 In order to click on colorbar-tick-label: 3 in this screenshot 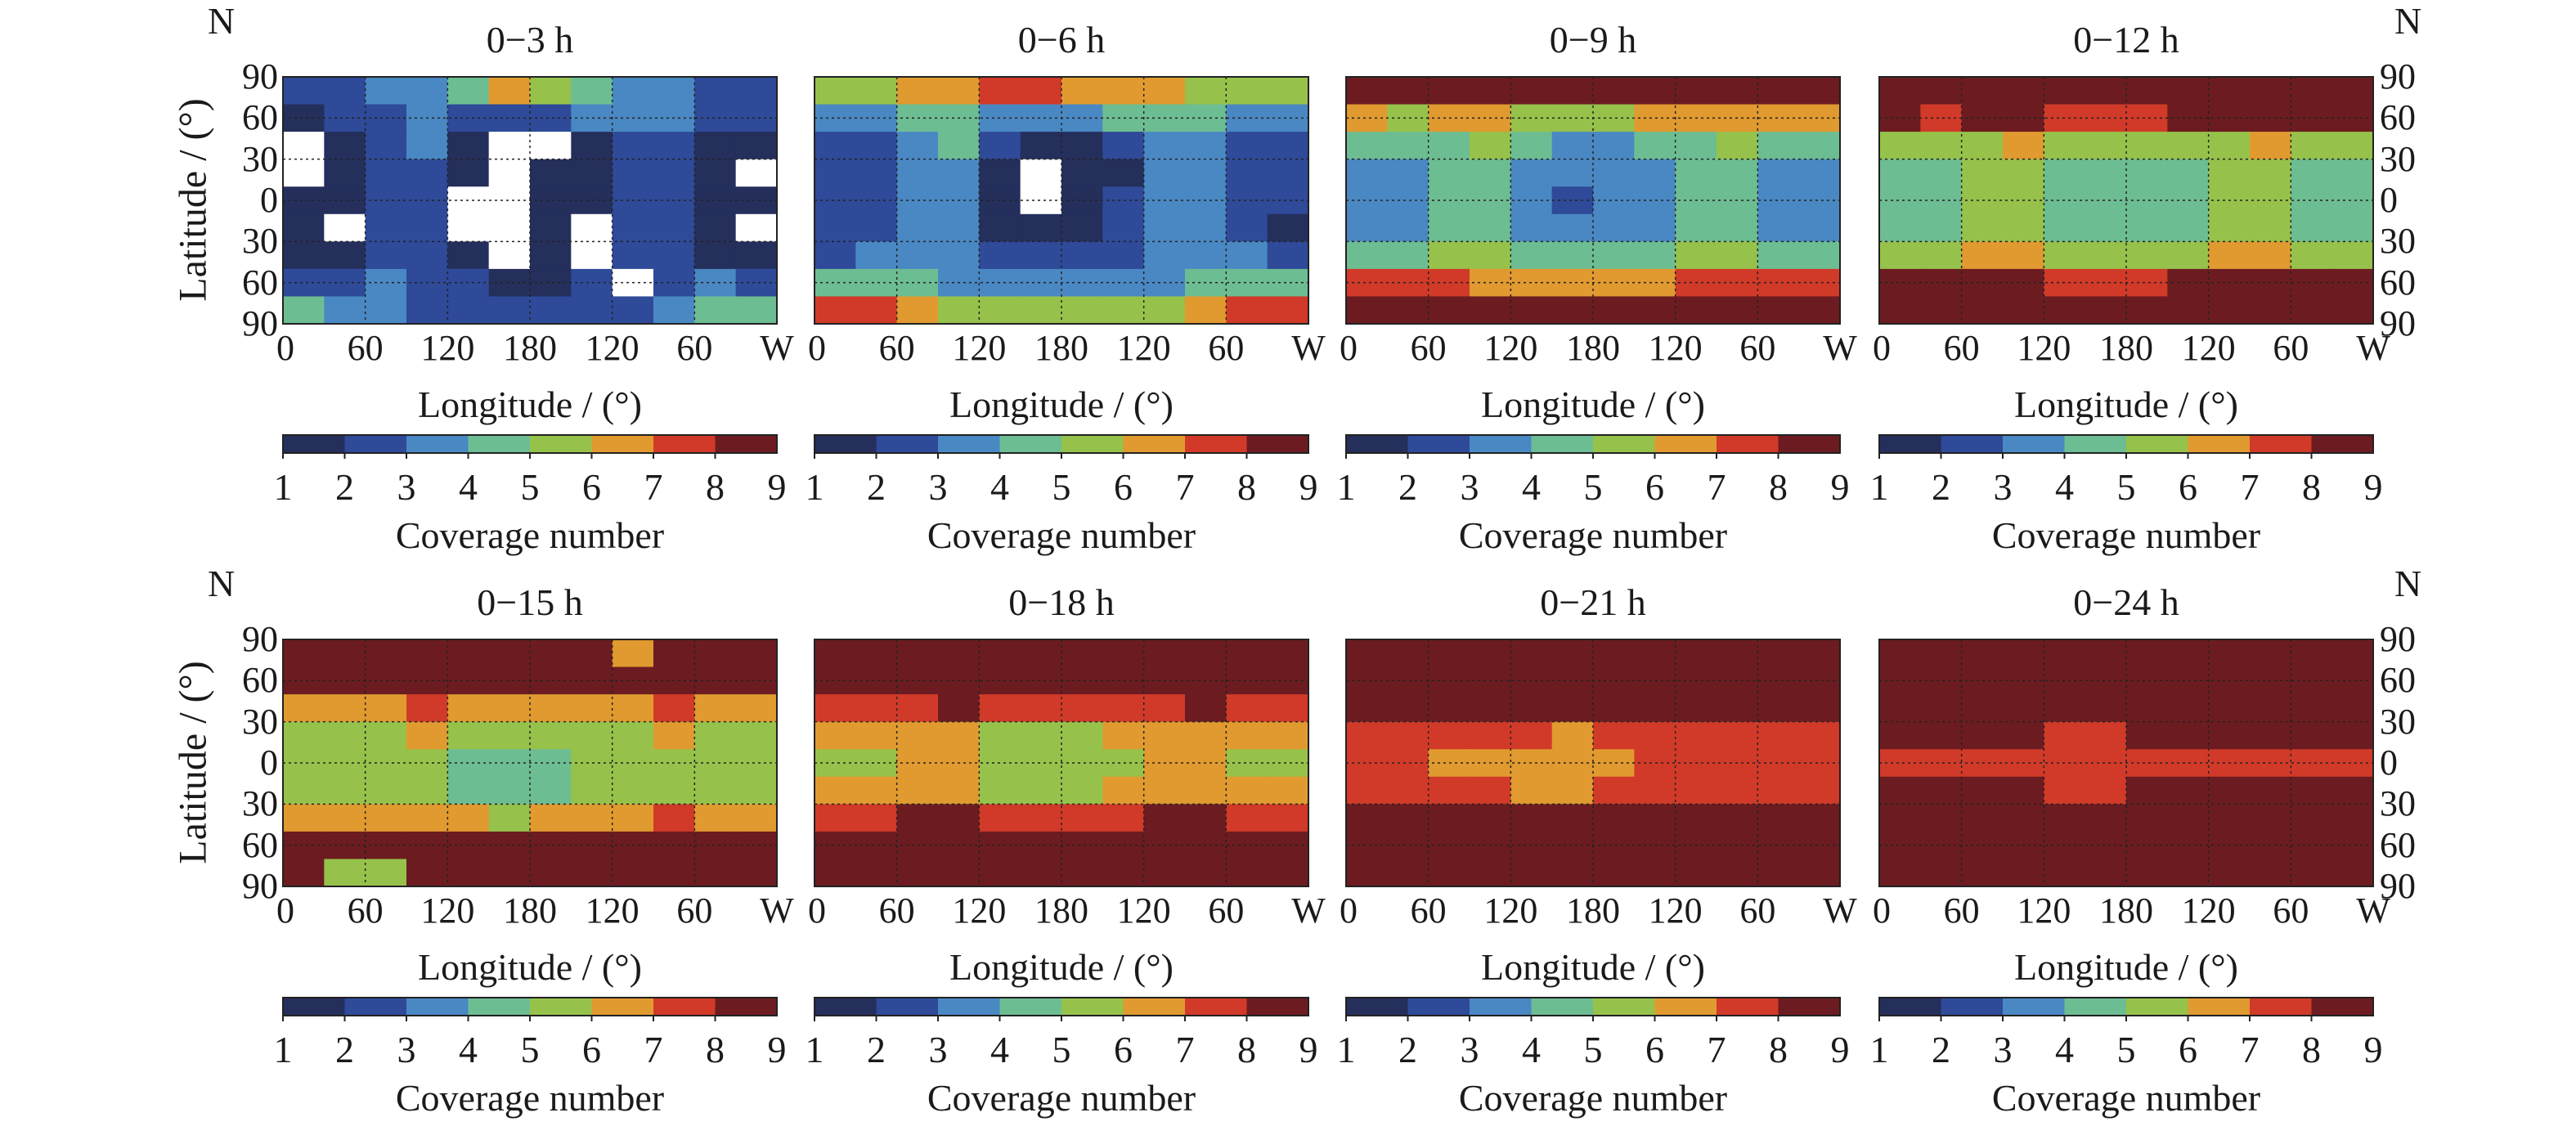, I will do `click(2003, 1049)`.